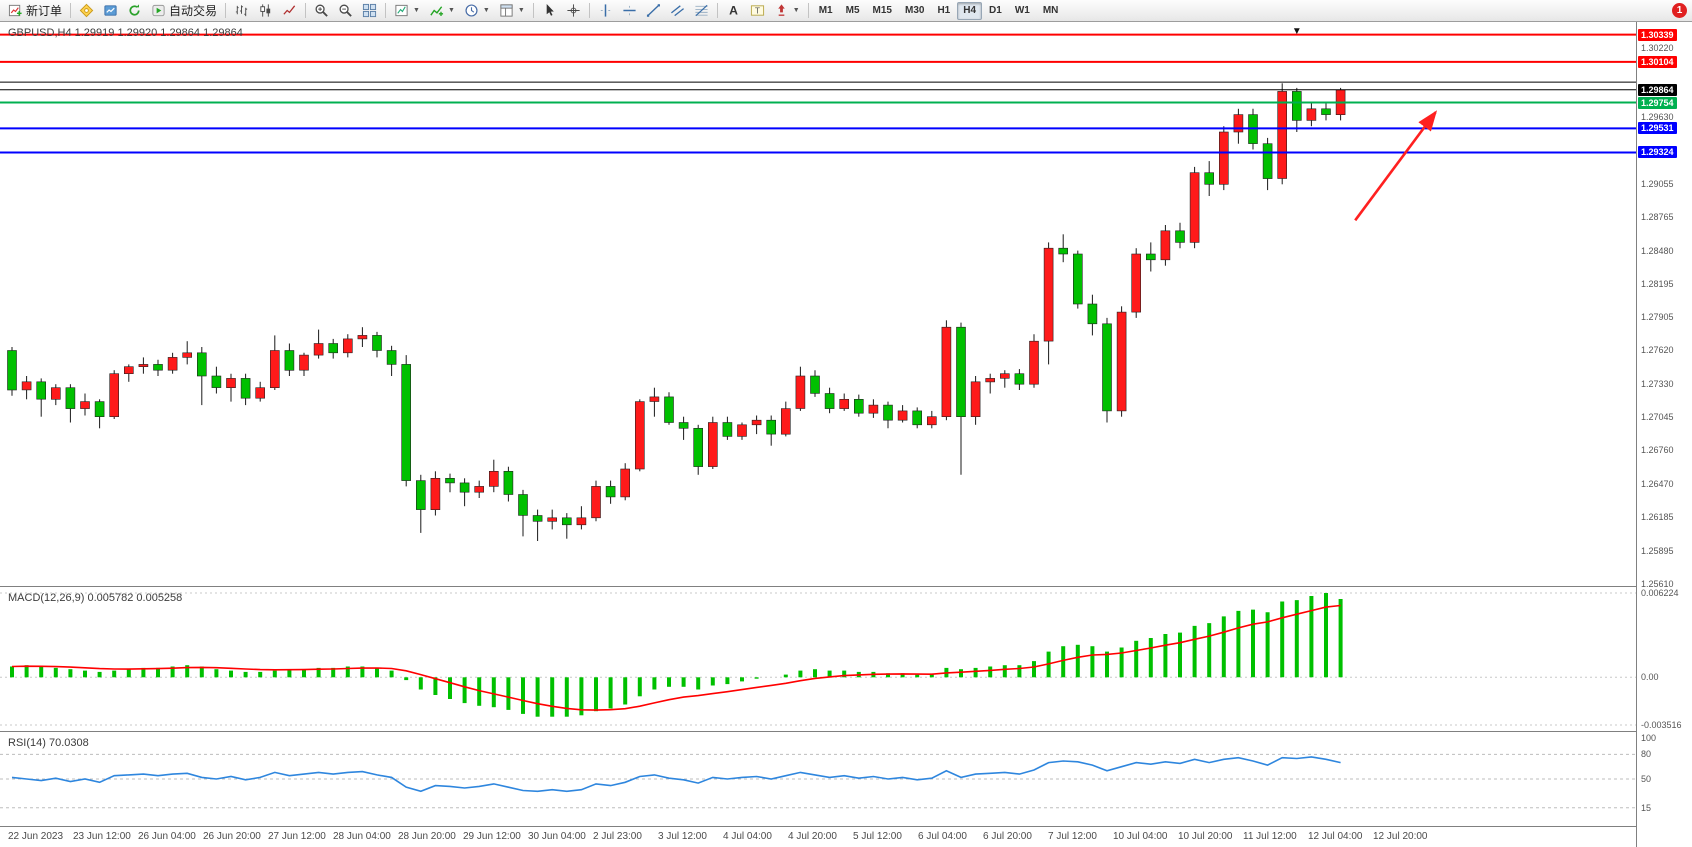  What do you see at coordinates (1270, 836) in the screenshot?
I see `time-tick-label: 11 Jul 12:00` at bounding box center [1270, 836].